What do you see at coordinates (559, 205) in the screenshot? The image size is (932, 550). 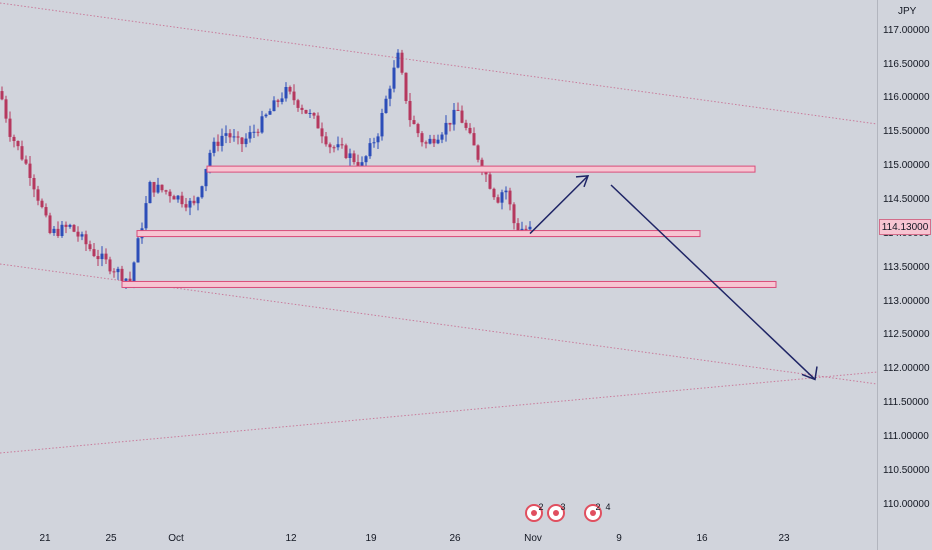 I see `projection-arrow-up` at bounding box center [559, 205].